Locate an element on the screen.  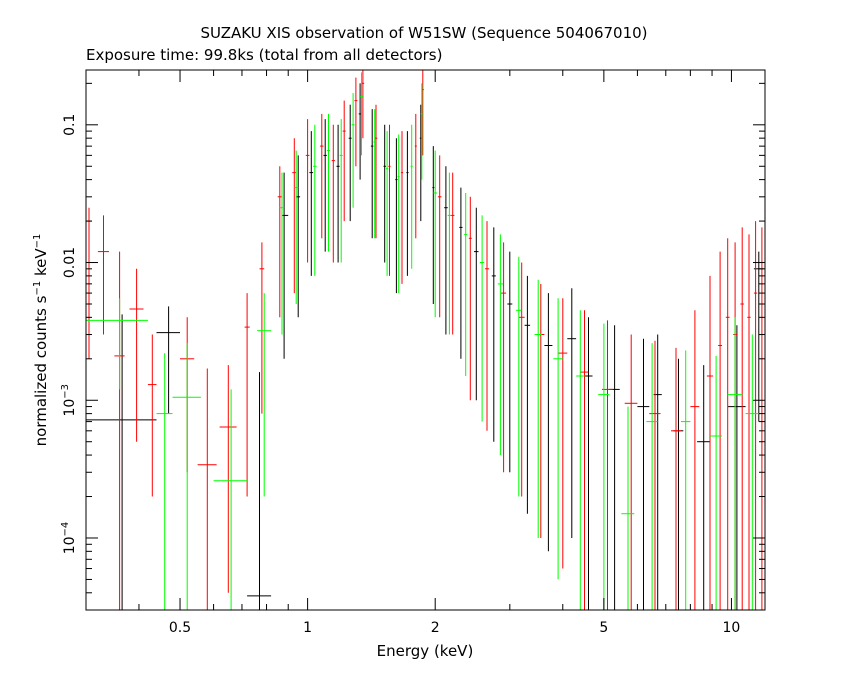
x-tick-label: 0.5 is located at coordinates (180, 628).